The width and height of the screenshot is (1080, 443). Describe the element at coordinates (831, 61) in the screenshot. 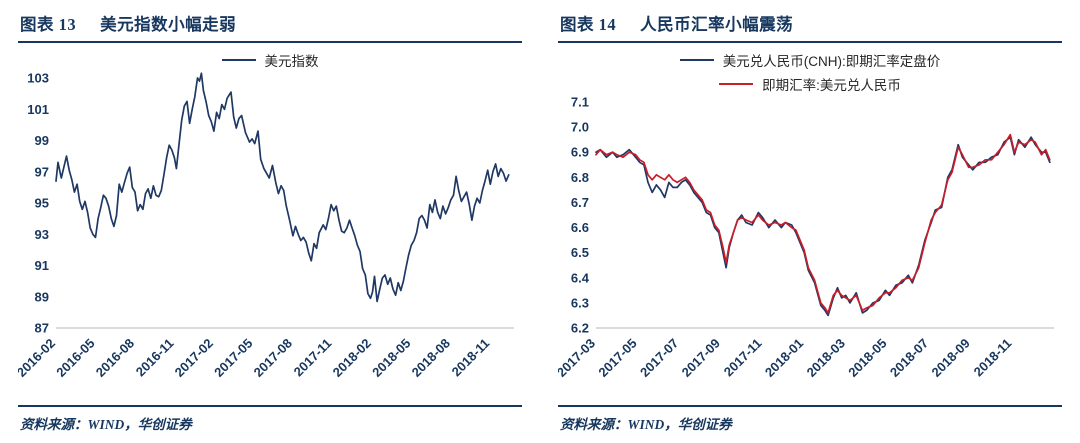

I see `legend-label: 美元兑人民币(CNH):即期汇率定盘价` at that location.